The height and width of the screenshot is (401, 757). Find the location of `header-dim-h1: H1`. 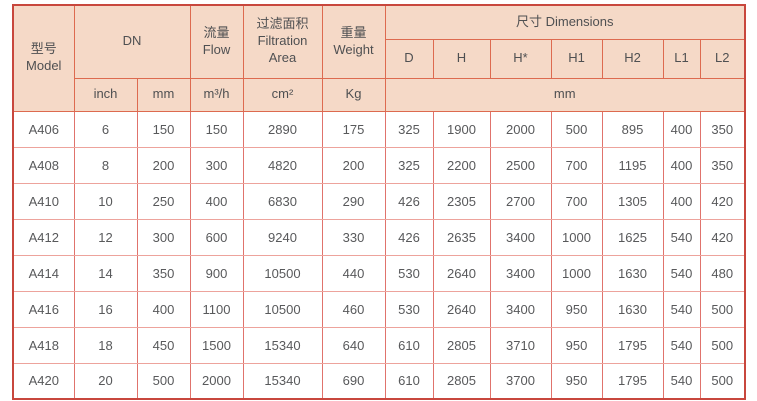

header-dim-h1: H1 is located at coordinates (576, 58).